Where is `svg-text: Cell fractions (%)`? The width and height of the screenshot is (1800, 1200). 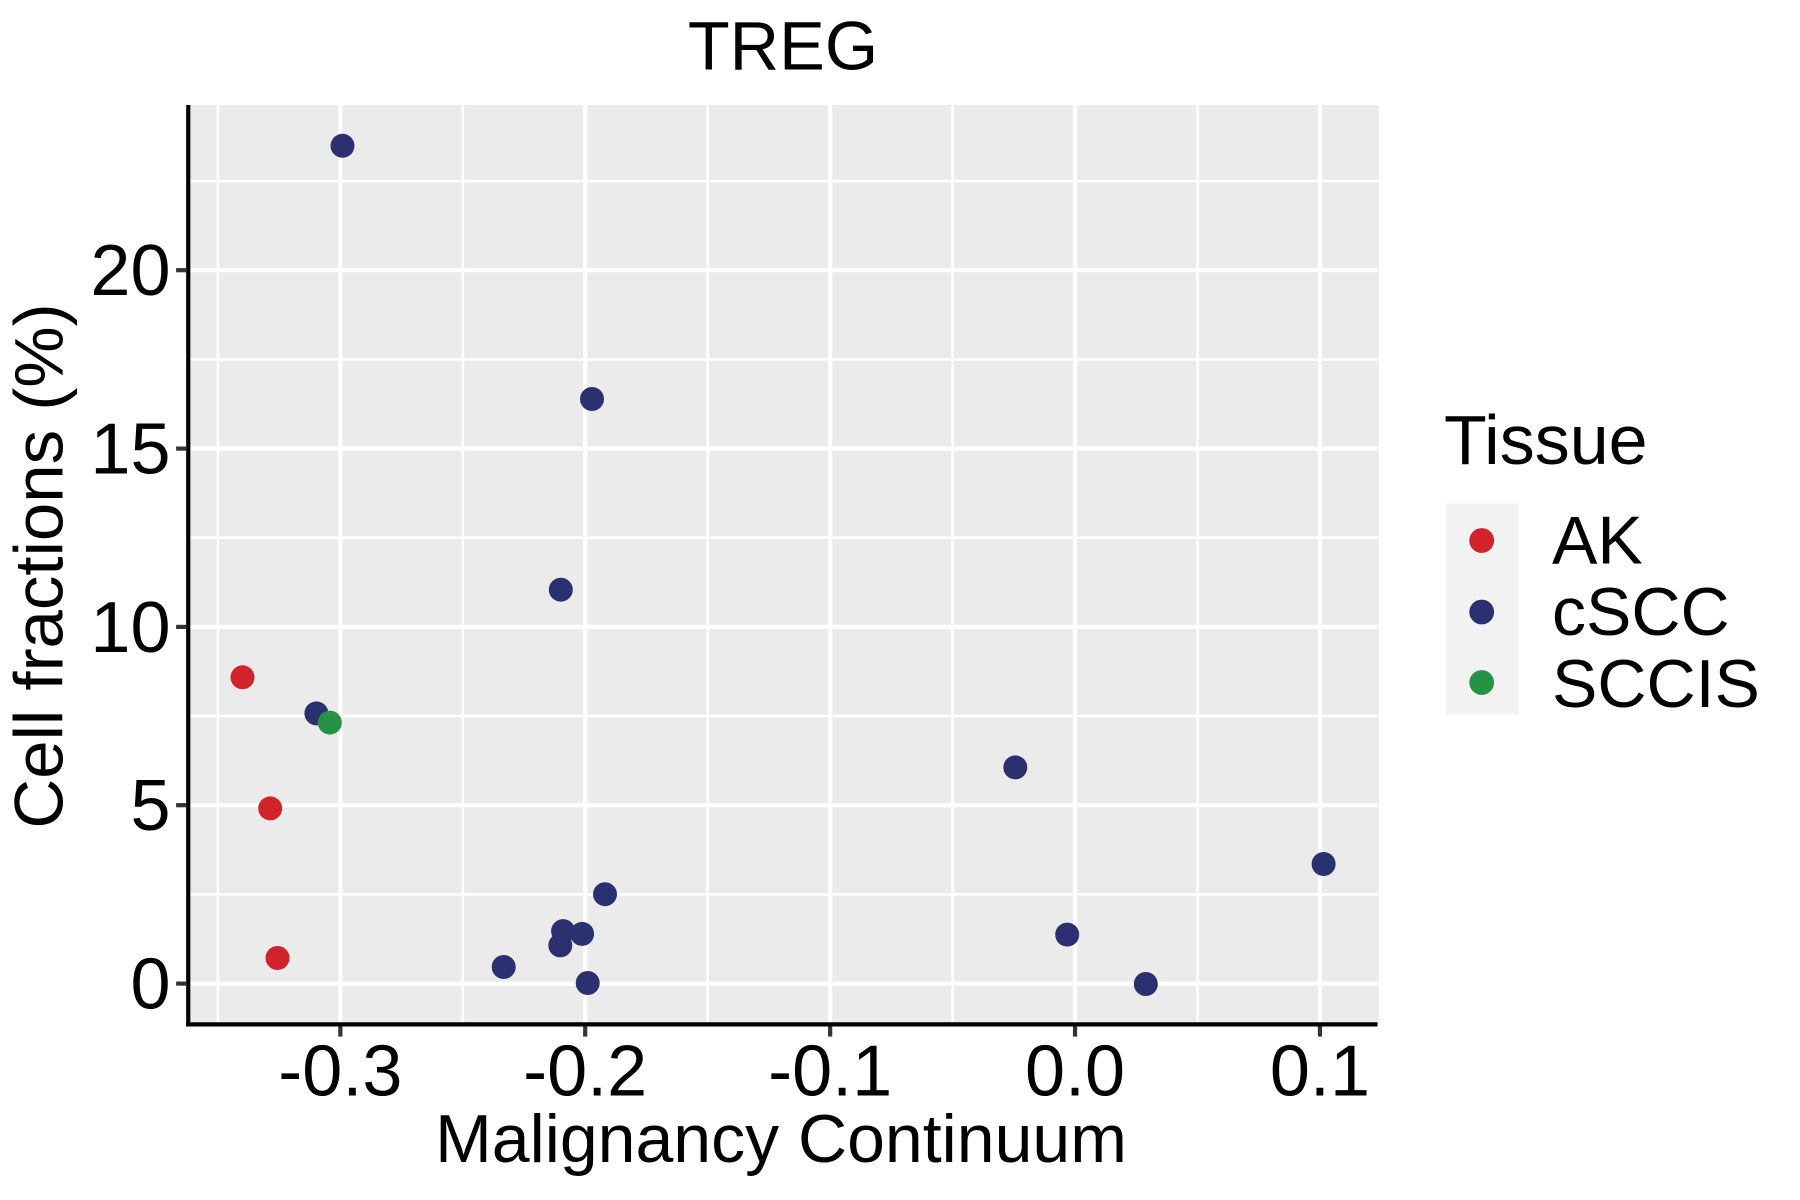 svg-text: Cell fractions (%) is located at coordinates (39, 565).